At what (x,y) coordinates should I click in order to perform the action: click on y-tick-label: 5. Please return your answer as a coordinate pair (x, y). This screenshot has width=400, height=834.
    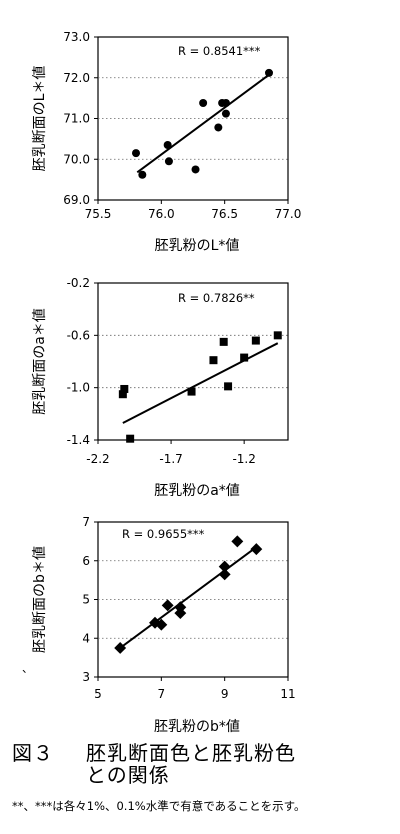
    Looking at the image, I should click on (86, 600).